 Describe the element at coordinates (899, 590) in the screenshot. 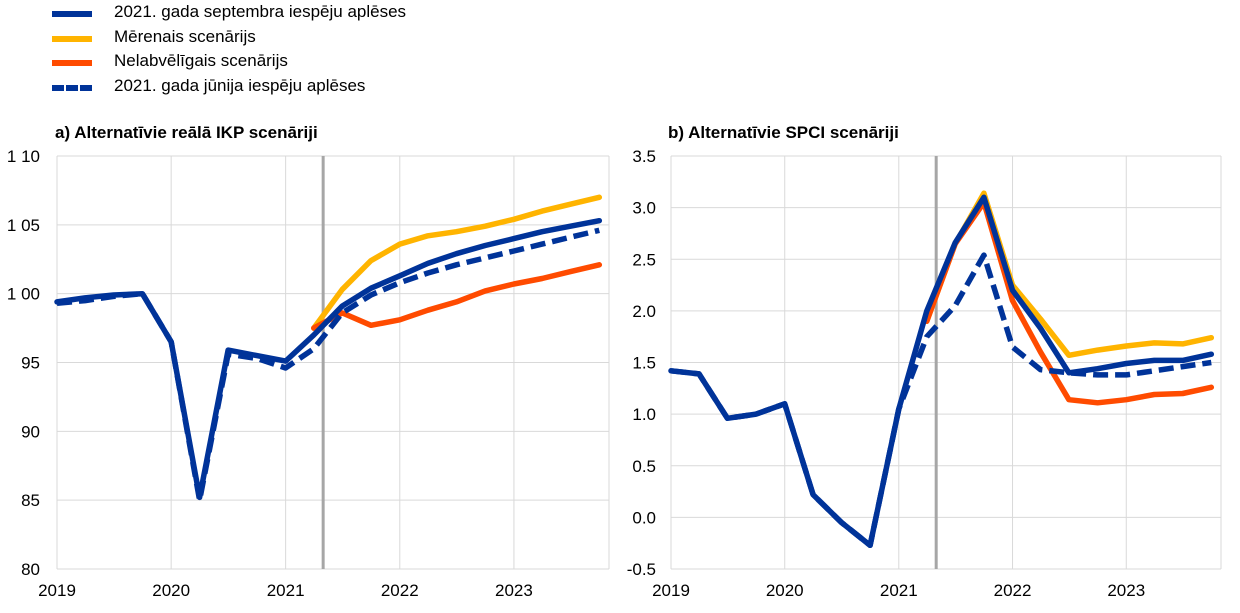

I see `hicp-x-tick-label: 2021` at that location.